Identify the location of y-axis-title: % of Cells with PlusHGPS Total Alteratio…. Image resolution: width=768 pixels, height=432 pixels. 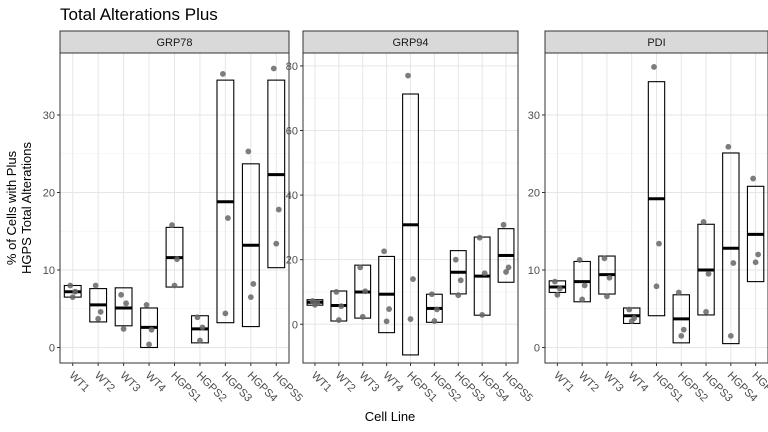
(19, 208).